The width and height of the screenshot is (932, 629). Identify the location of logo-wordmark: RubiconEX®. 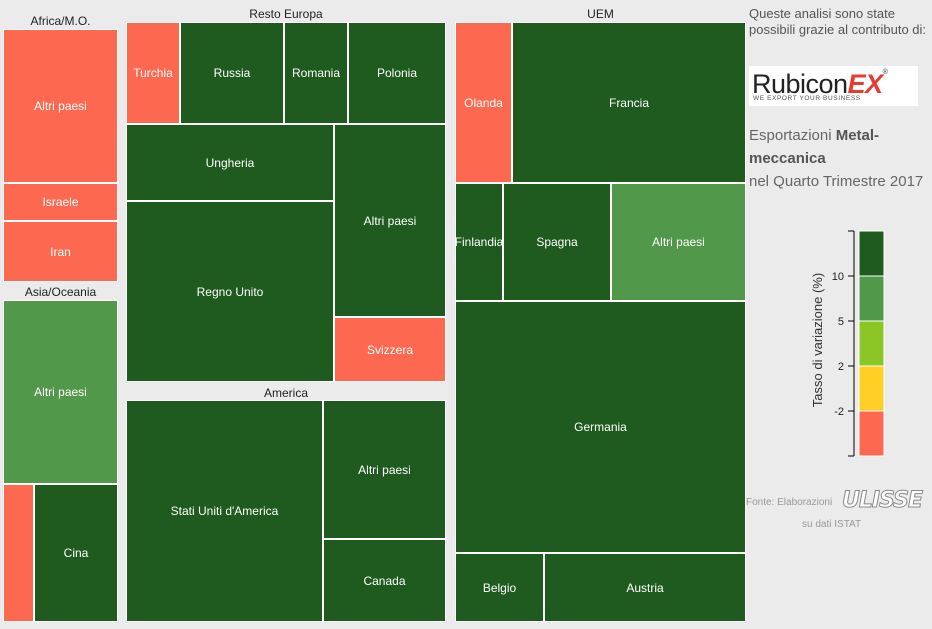
(820, 84).